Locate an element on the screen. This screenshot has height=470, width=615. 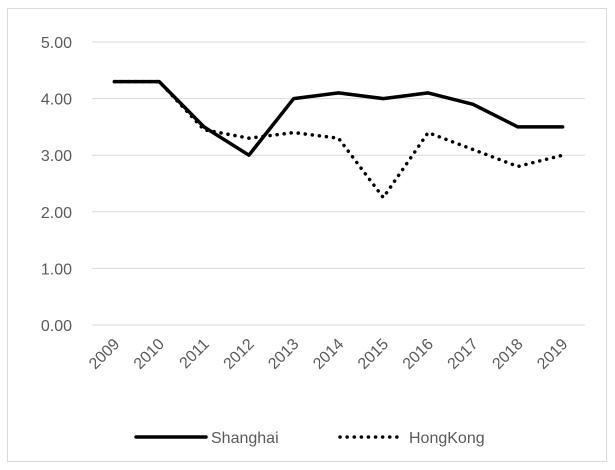
x-tick-label: 2016 is located at coordinates (418, 354).